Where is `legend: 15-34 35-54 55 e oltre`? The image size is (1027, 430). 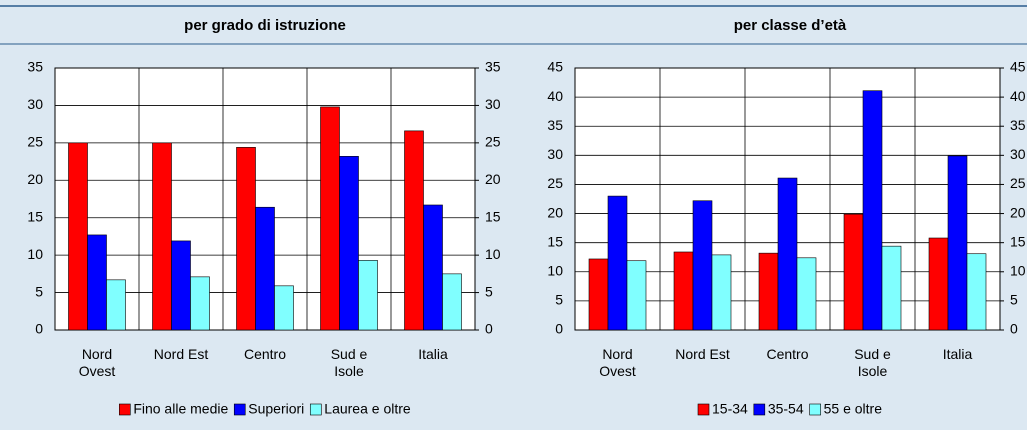
legend: 15-34 35-54 55 e oltre is located at coordinates (790, 409).